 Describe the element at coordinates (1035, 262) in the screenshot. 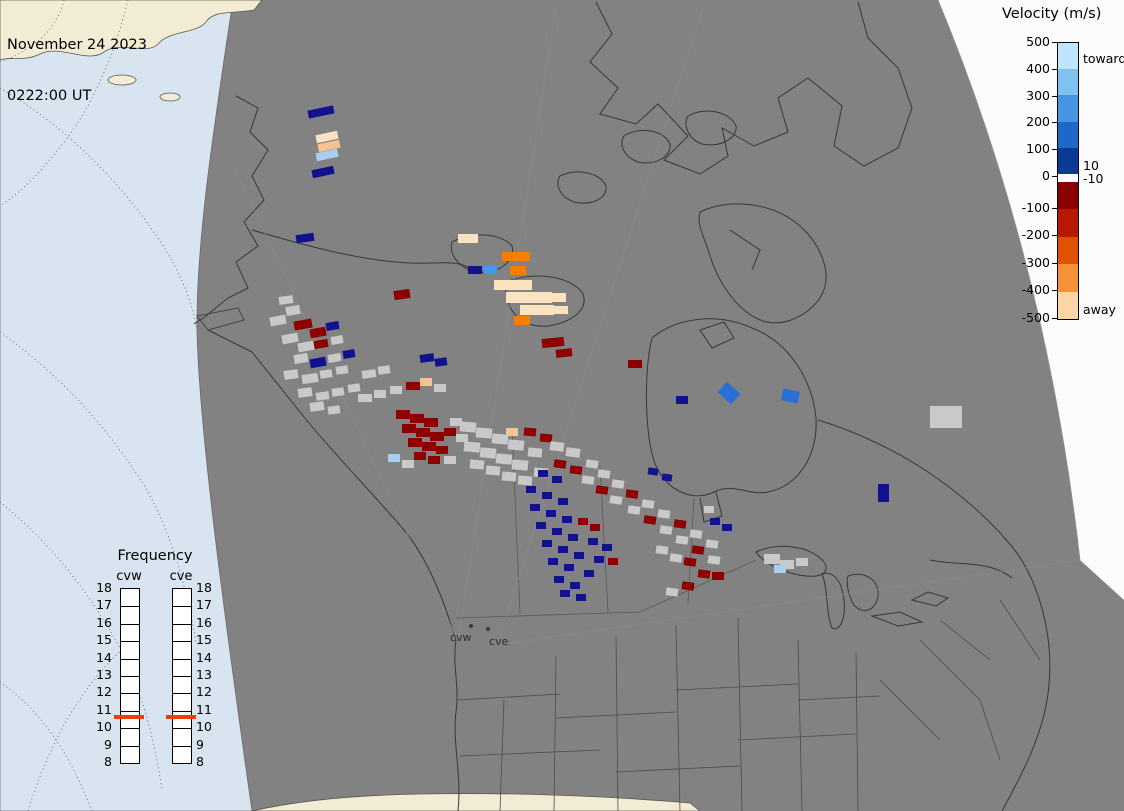

I see `velocity-tick-label: -300` at that location.